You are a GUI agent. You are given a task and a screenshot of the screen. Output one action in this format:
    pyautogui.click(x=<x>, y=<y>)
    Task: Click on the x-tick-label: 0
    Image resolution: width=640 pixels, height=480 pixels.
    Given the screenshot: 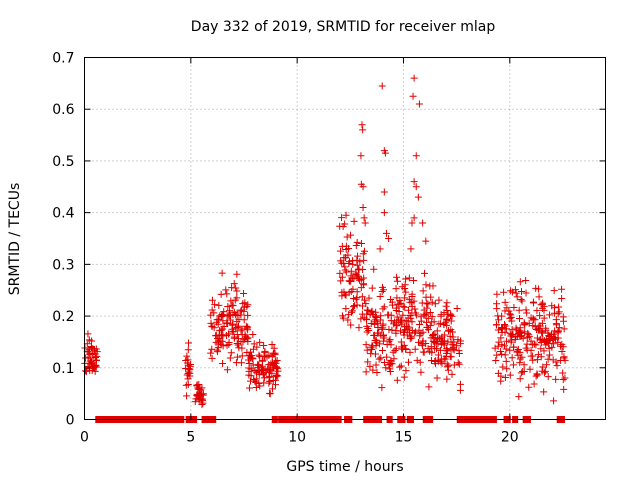 What is the action you would take?
    pyautogui.click(x=84, y=438)
    